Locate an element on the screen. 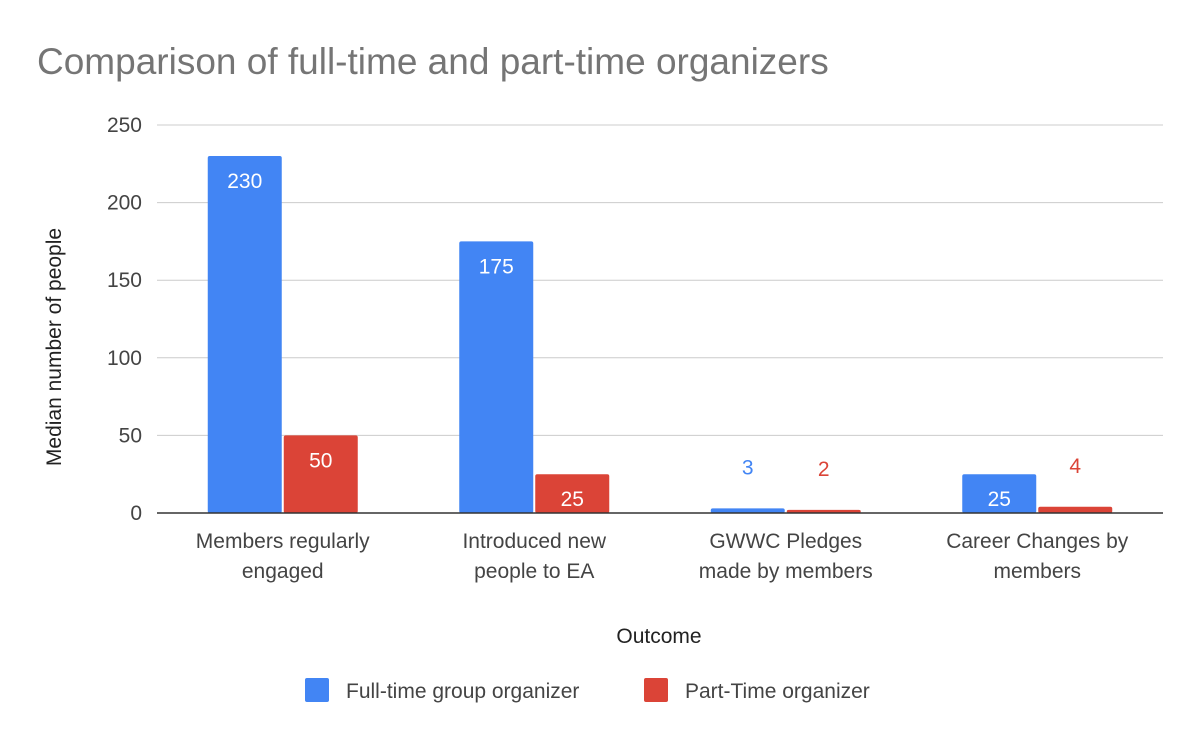 The width and height of the screenshot is (1200, 747). data-label: 50 is located at coordinates (320, 460).